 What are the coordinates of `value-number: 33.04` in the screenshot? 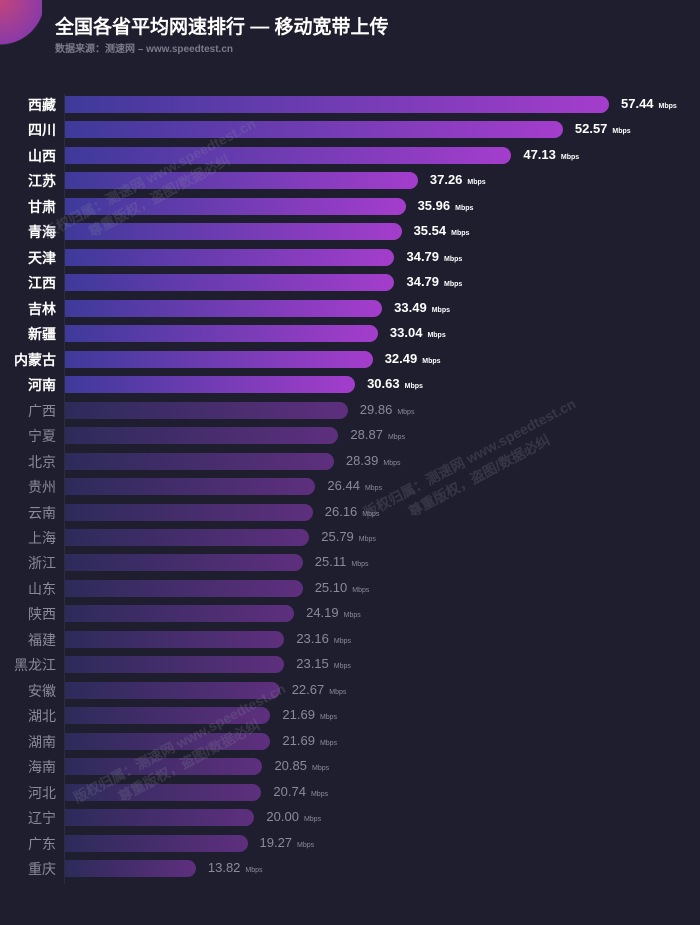 It's located at (406, 333).